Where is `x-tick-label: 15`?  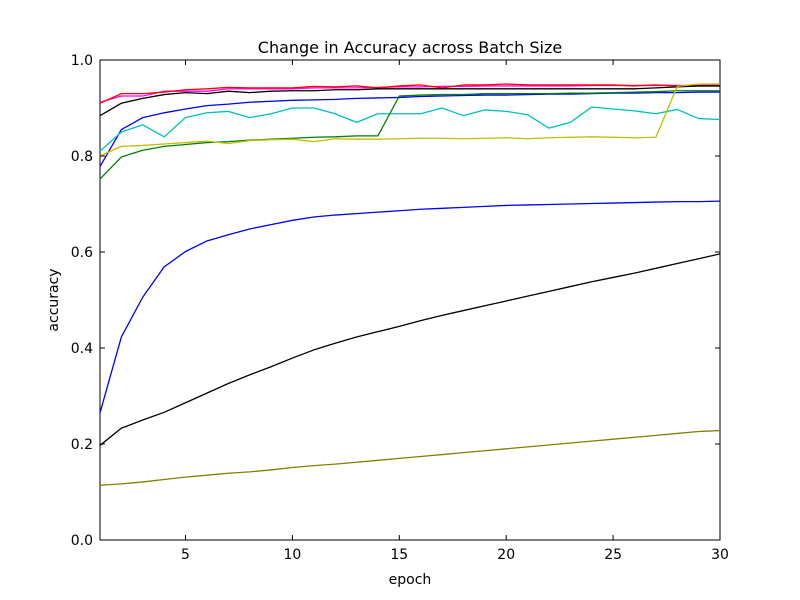 x-tick-label: 15 is located at coordinates (399, 555).